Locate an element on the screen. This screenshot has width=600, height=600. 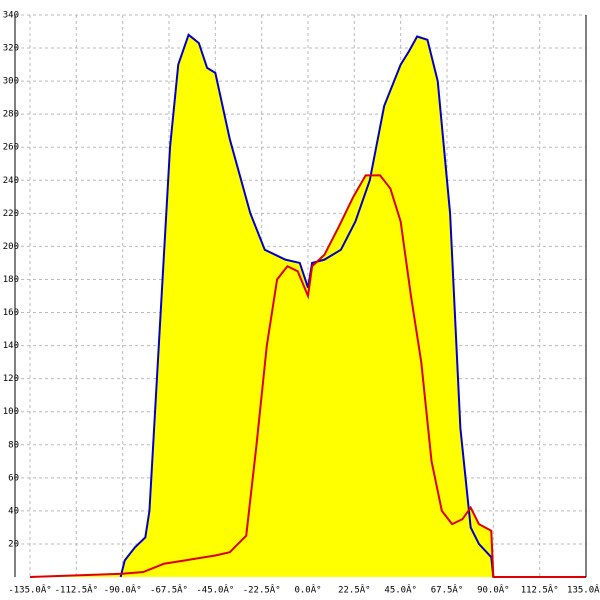
y-tick-label: 240 is located at coordinates (11, 181).